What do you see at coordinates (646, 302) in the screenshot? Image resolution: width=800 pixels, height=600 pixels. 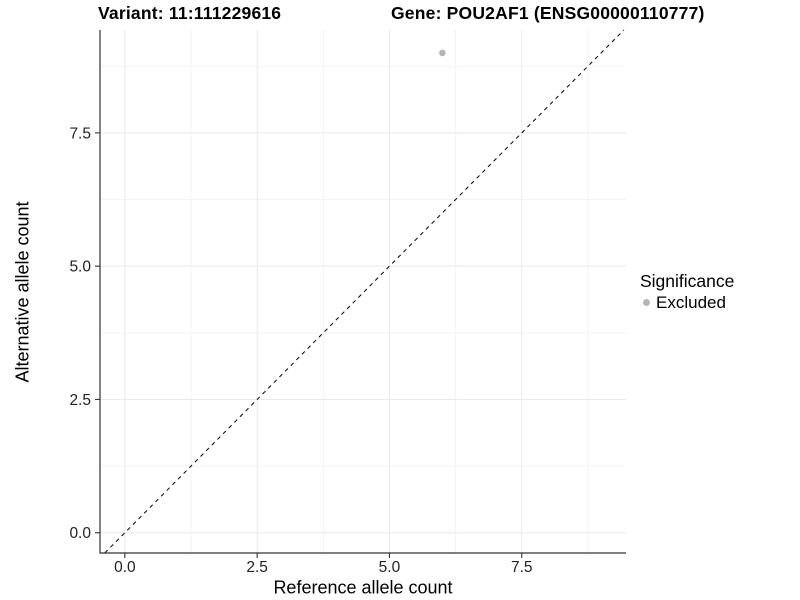 I see `excluded-point-icon` at bounding box center [646, 302].